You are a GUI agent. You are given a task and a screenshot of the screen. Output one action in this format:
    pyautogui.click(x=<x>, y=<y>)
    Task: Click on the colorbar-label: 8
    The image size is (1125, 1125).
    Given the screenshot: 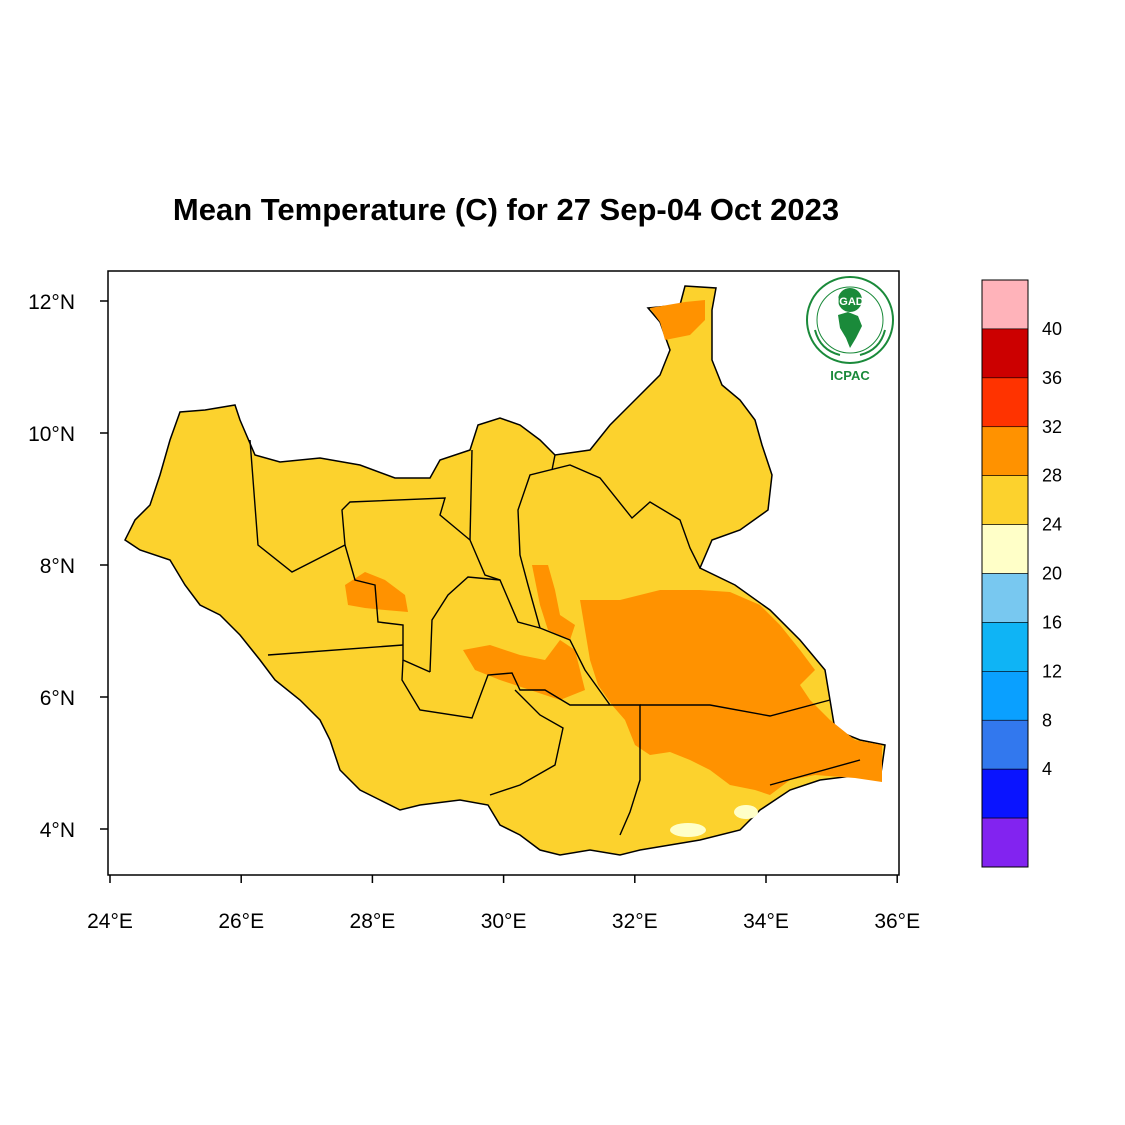 What is the action you would take?
    pyautogui.click(x=1047, y=720)
    